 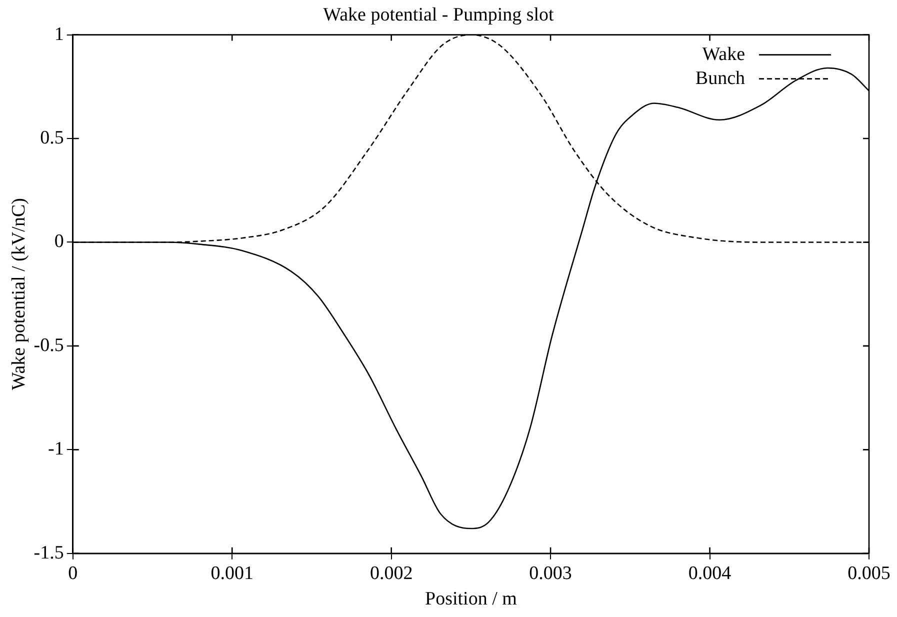 What do you see at coordinates (52, 138) in the screenshot?
I see `y-tick-label: 0.5` at bounding box center [52, 138].